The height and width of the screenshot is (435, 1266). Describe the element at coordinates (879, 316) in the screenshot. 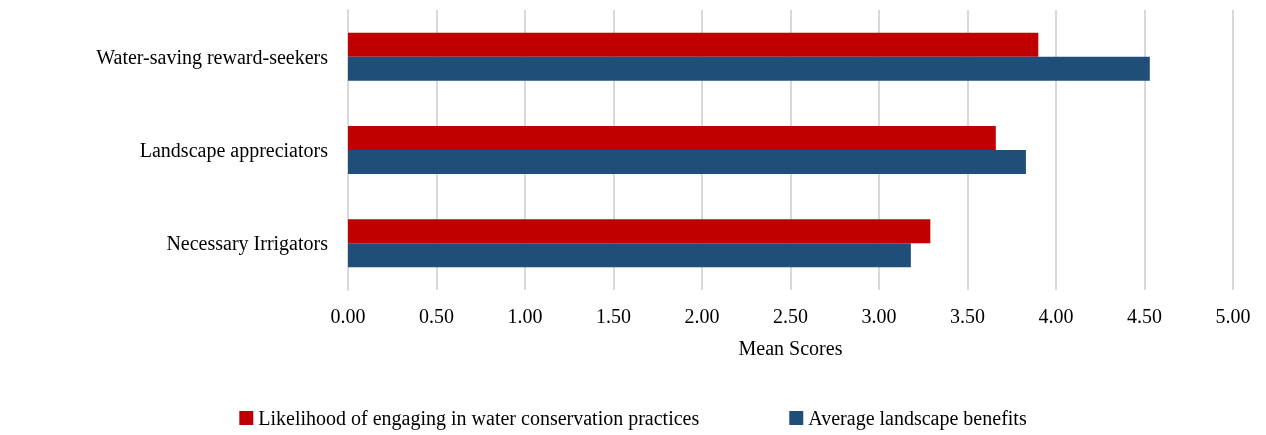

I see `x-tick-label: 3.00` at that location.